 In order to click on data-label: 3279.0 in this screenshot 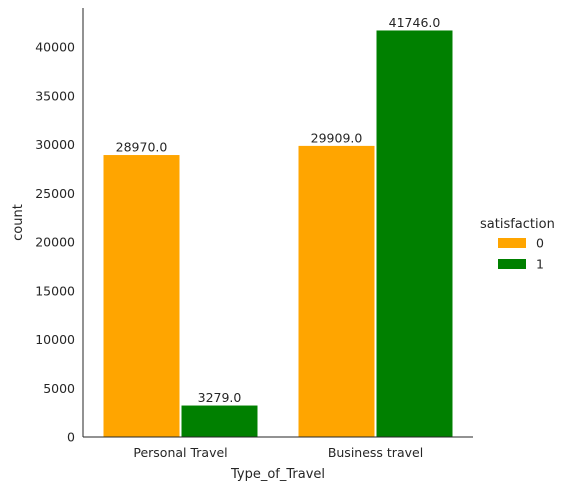, I will do `click(220, 397)`.